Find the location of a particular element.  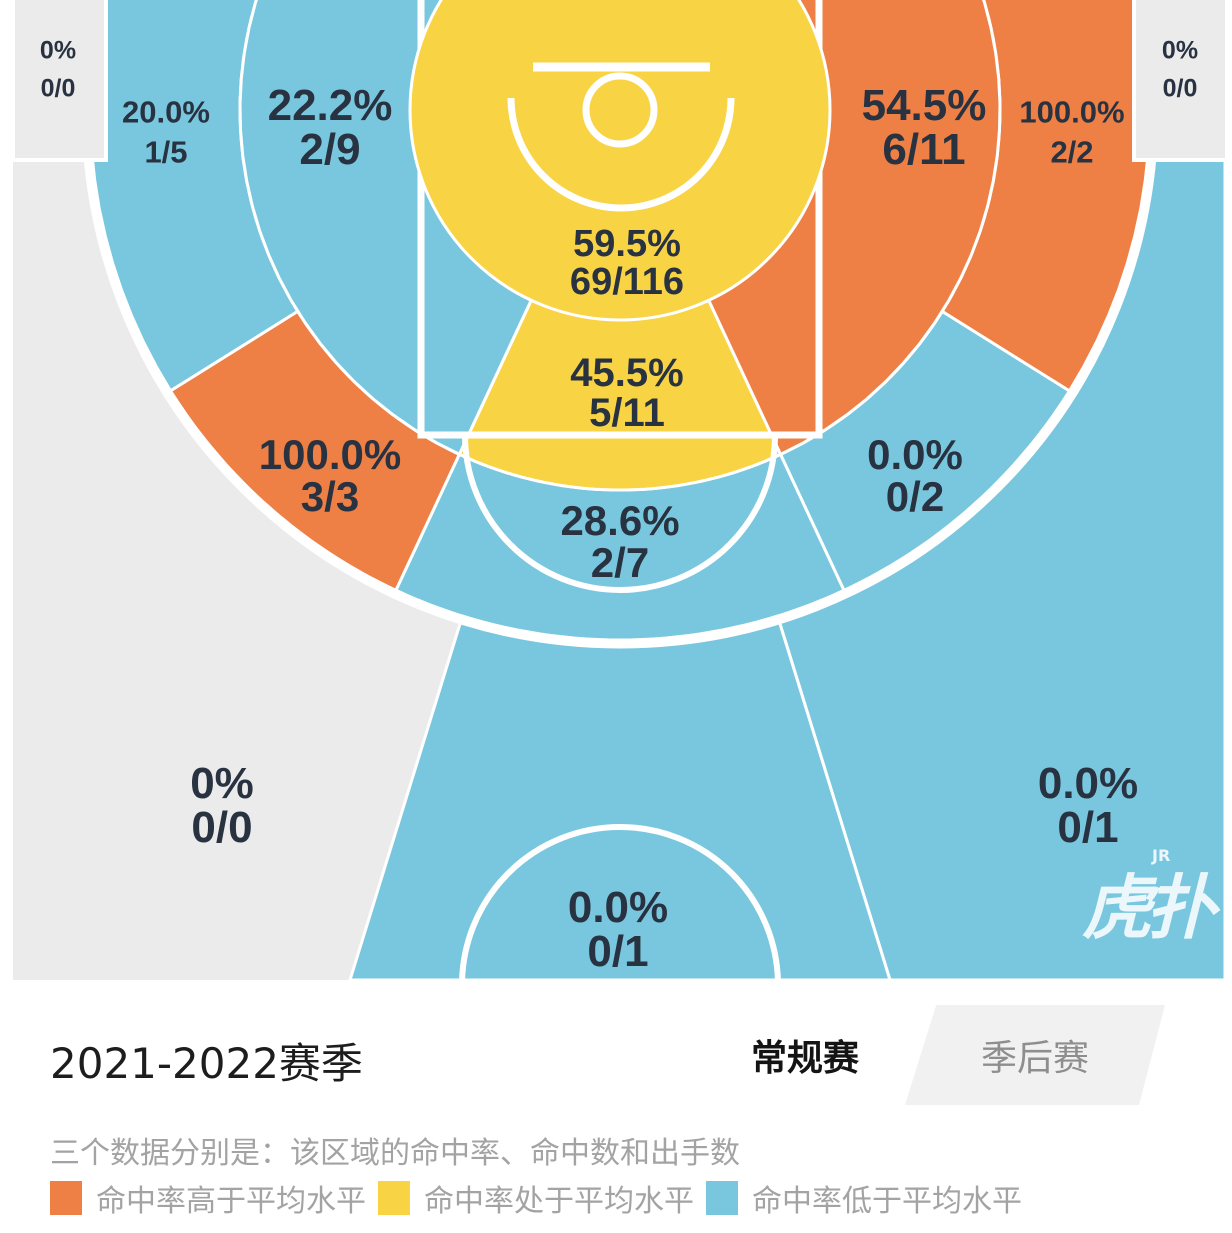

zone-label-top-key-long2: 28.6% 2/7 is located at coordinates (620, 541).